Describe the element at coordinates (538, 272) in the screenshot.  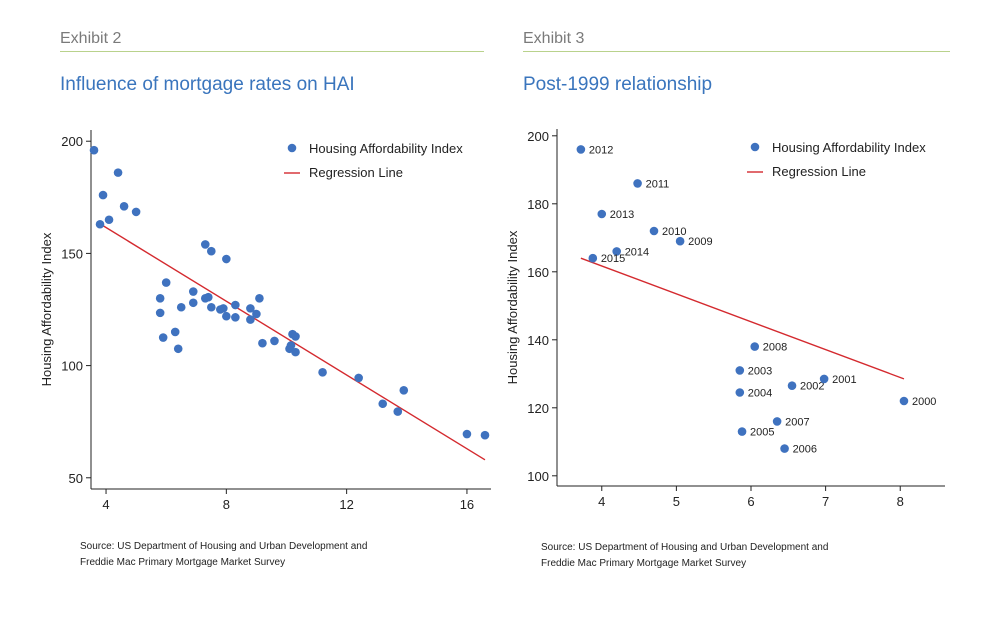
I see `y-tick-label: 160` at that location.